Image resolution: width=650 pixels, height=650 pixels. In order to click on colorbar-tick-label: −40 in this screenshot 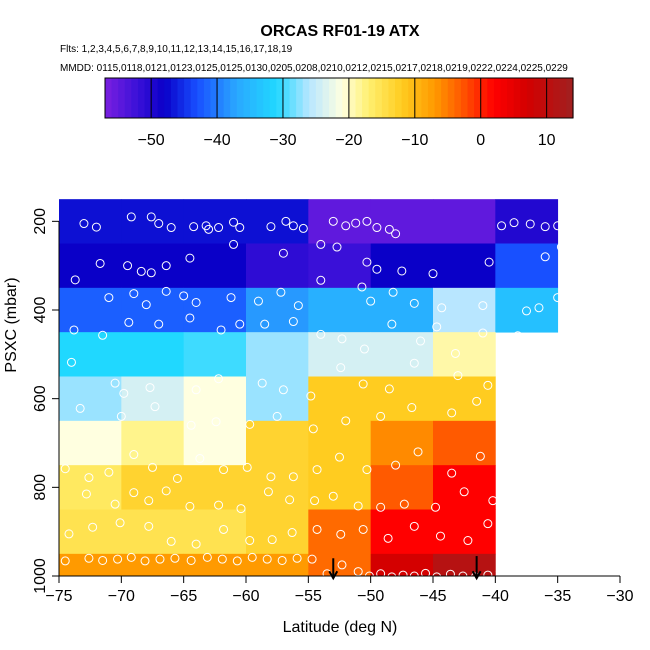, I will do `click(216, 140)`.